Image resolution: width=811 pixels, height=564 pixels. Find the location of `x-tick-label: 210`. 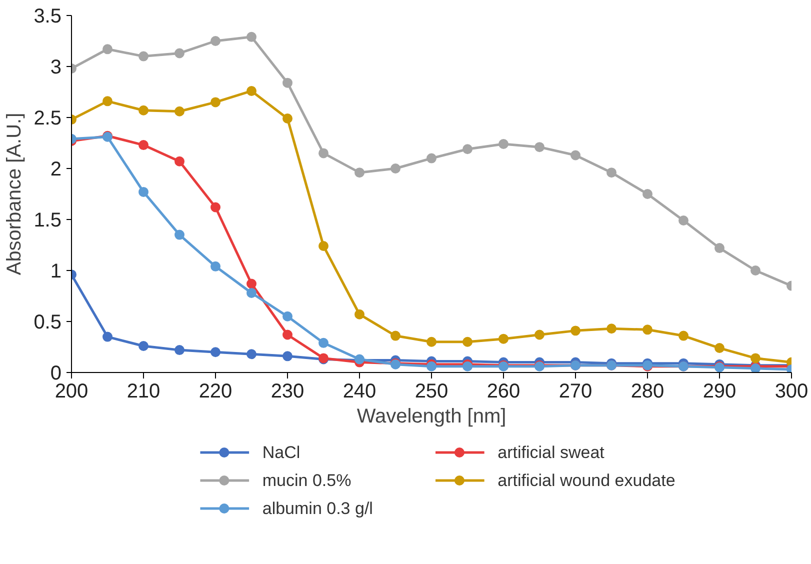

x-tick-label: 210 is located at coordinates (143, 391).